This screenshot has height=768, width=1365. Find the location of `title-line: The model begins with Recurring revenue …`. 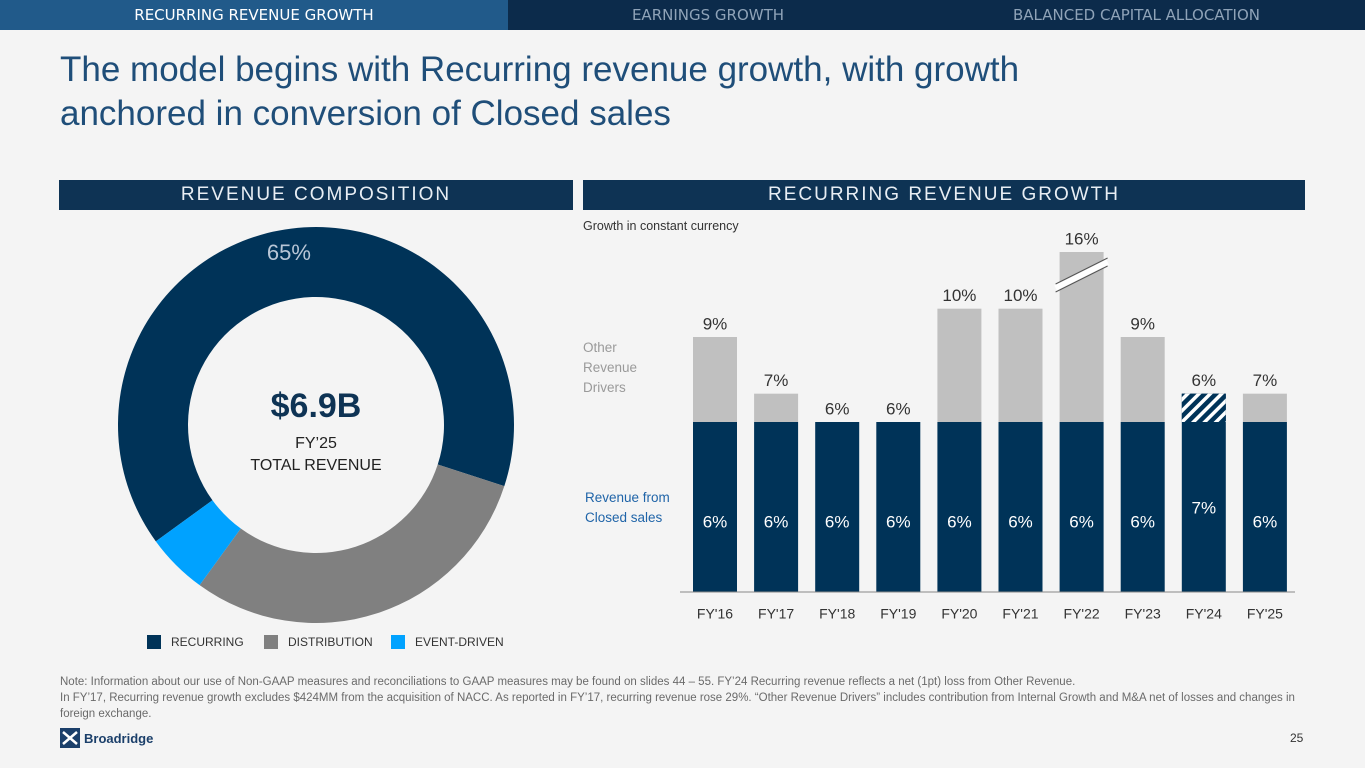

title-line: The model begins with Recurring revenue … is located at coordinates (540, 69).